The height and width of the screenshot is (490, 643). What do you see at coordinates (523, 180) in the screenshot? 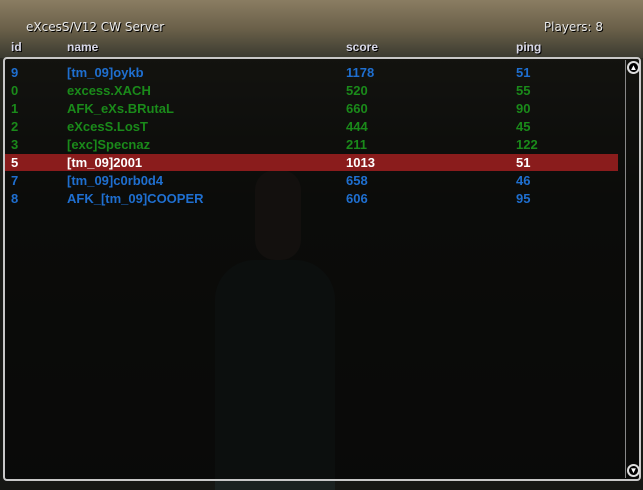
I see `player-ping: 46` at bounding box center [523, 180].